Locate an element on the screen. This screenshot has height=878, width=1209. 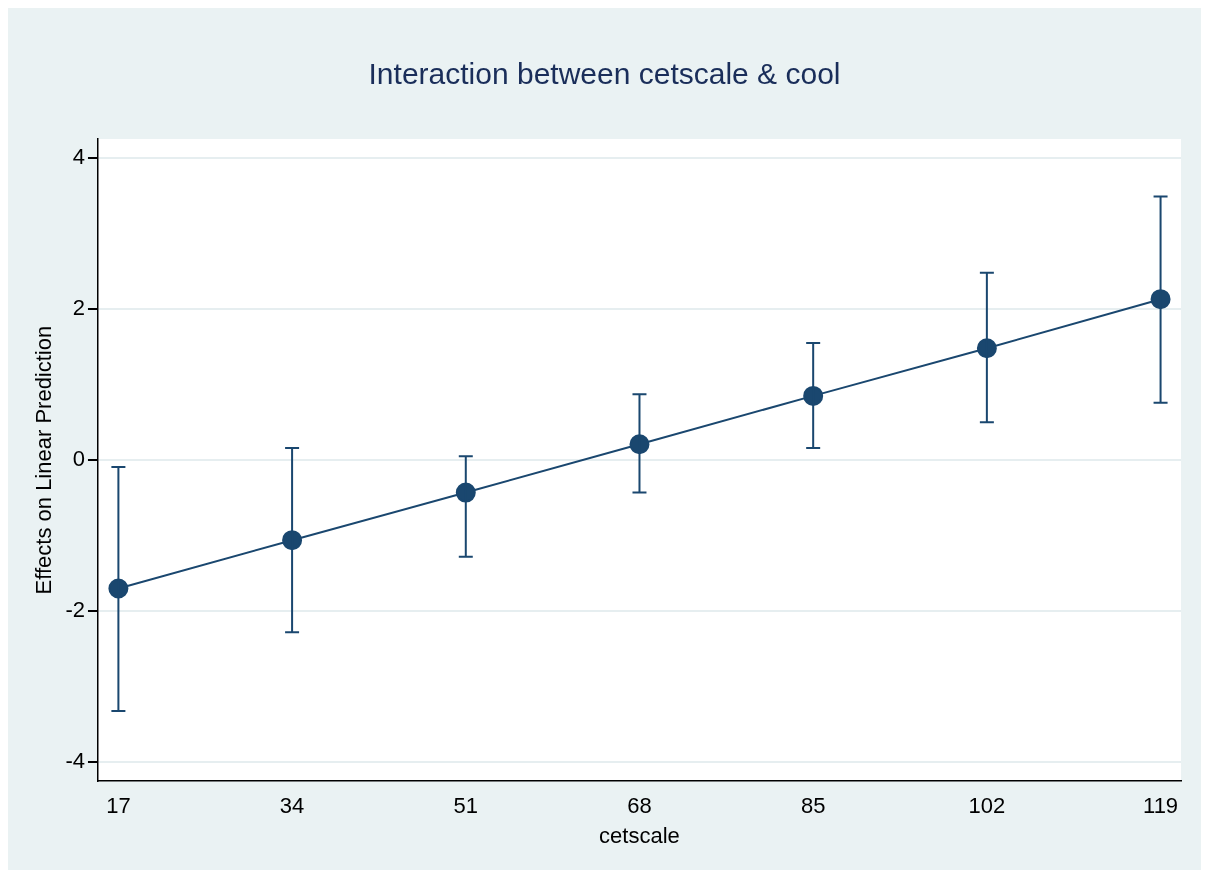
x-tick-label: 85 is located at coordinates (813, 806).